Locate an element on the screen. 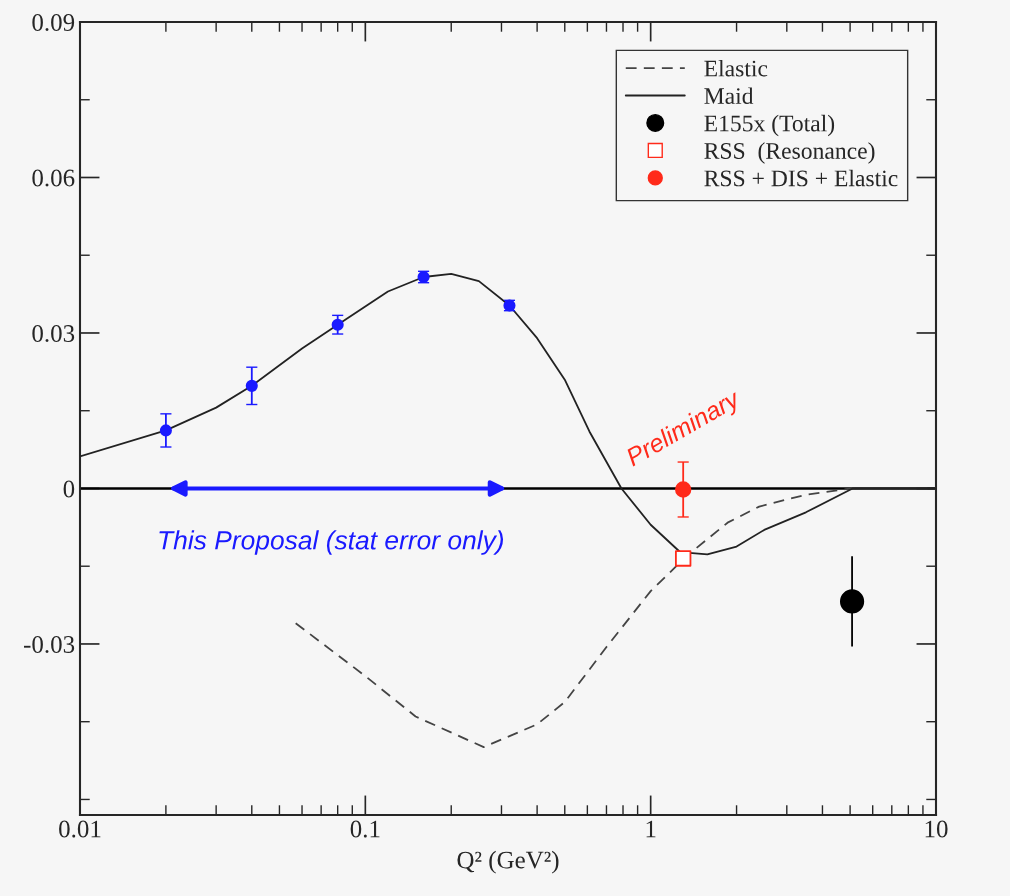  legend-label: RSS + DIS + Elastic is located at coordinates (801, 178).